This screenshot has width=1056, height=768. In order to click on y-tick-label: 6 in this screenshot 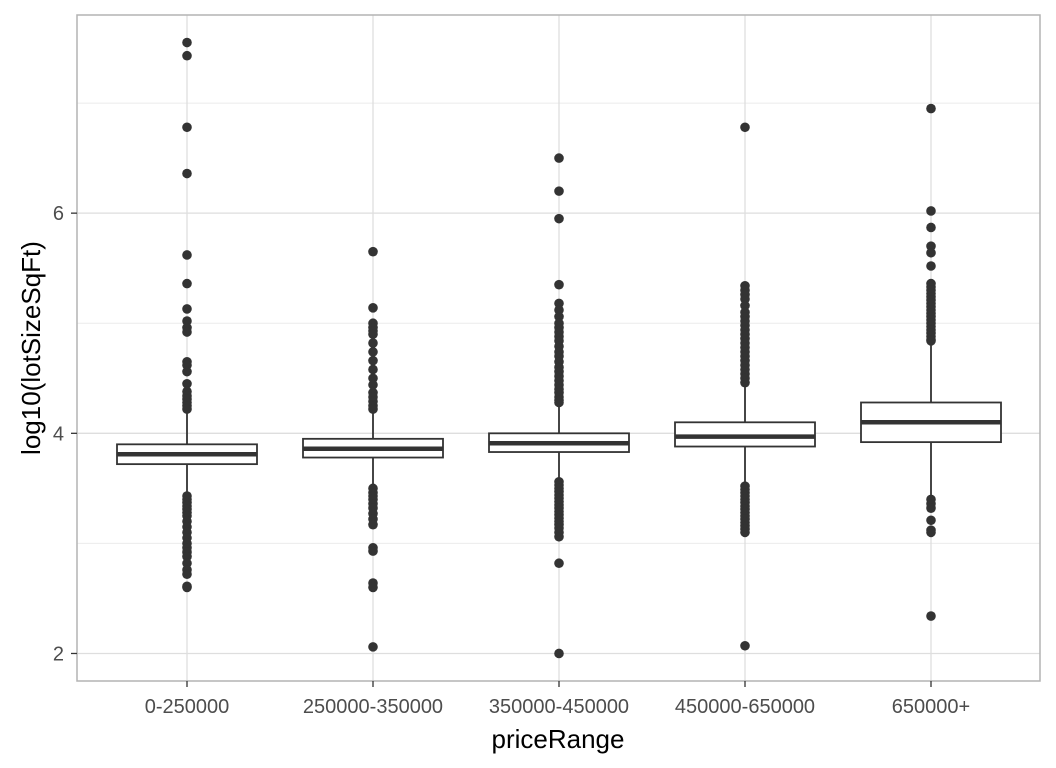, I will do `click(58, 214)`.